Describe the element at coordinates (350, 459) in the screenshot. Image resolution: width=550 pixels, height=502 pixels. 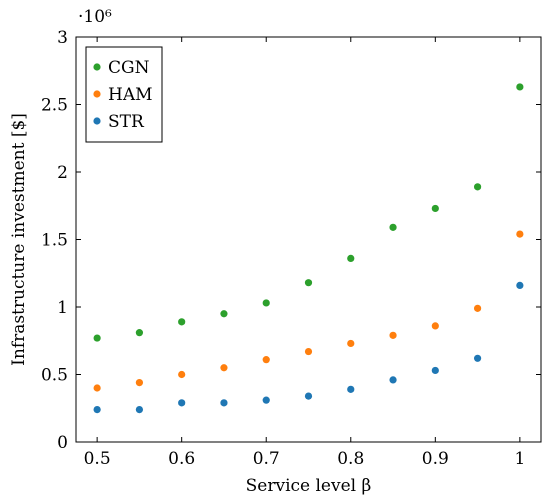
I see `x-tick-label: 0.8` at that location.